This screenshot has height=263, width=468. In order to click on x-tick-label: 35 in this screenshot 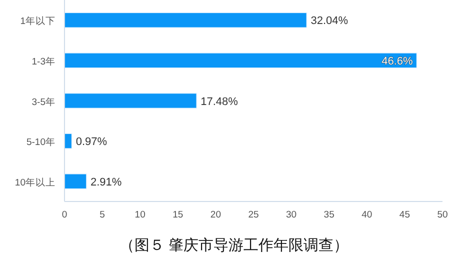, I will do `click(329, 215)`.